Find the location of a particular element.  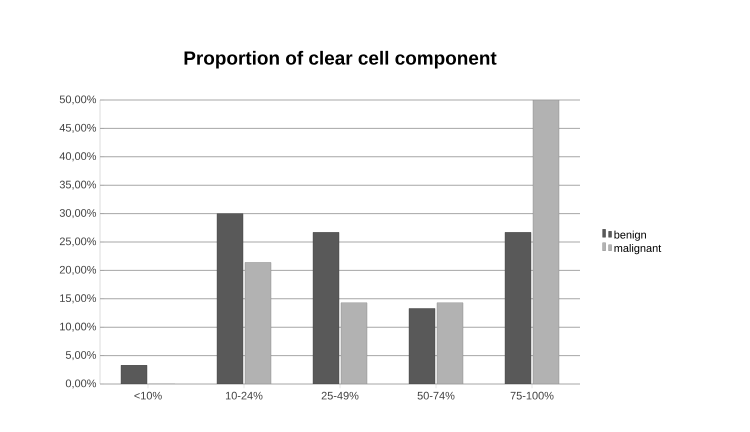

y-tick-label: 20,00% is located at coordinates (78, 270).